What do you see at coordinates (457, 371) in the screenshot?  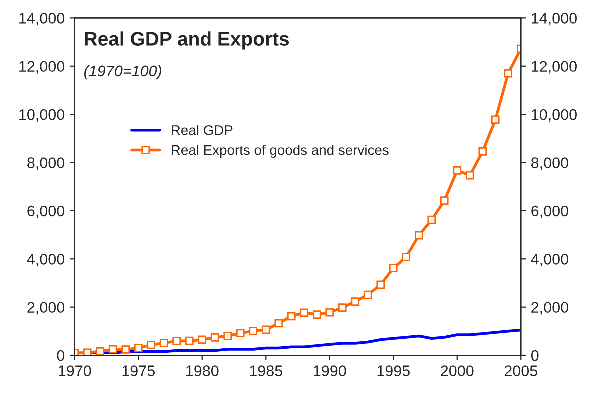 I see `x-tick-label: 2000` at bounding box center [457, 371].